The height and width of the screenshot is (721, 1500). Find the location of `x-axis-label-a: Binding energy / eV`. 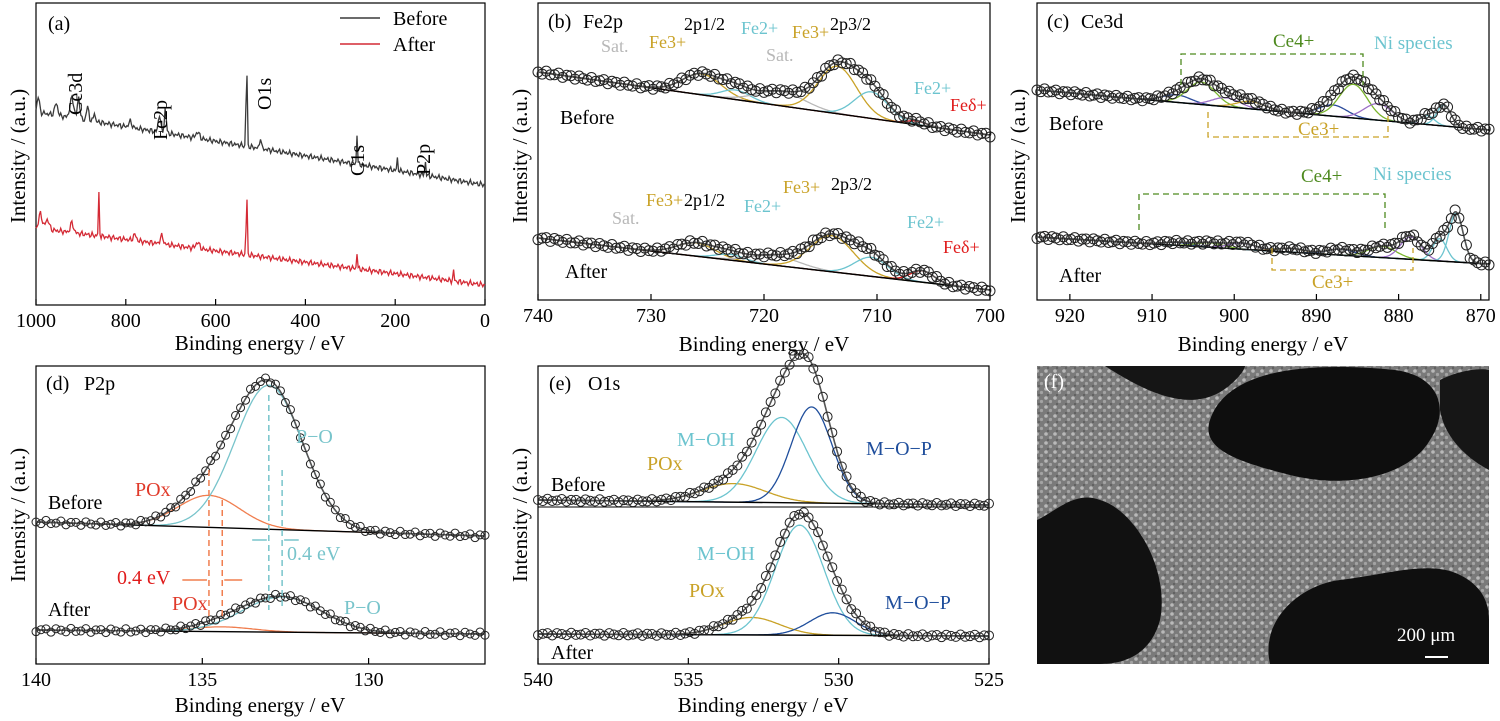

x-axis-label-a: Binding energy / eV is located at coordinates (260, 343).